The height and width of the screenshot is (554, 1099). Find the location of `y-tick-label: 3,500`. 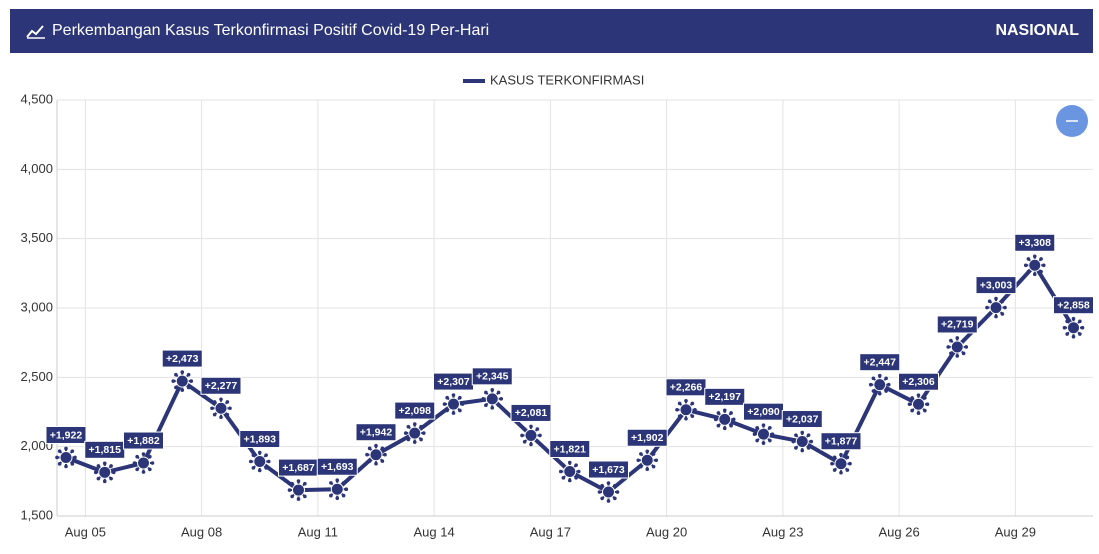

y-tick-label: 3,500 is located at coordinates (36, 237).